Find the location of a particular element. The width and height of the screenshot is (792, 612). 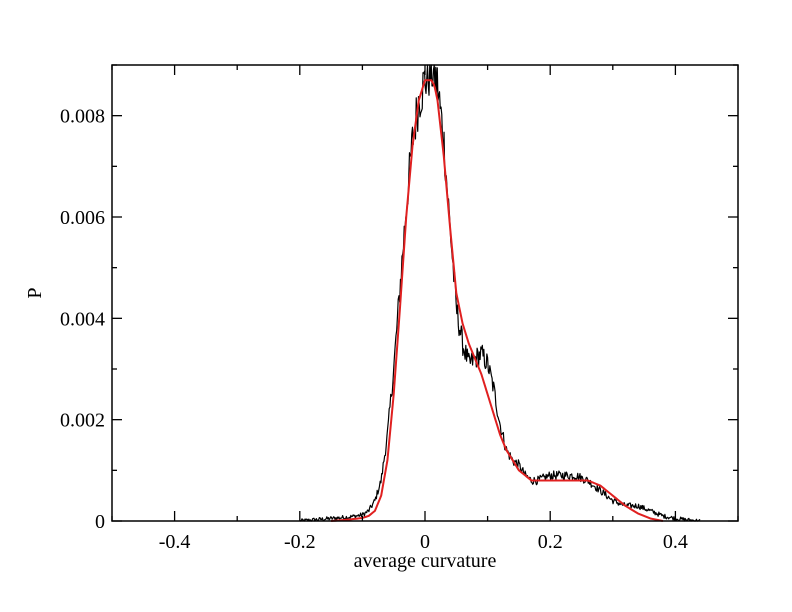

x-tick-label: 0.4 is located at coordinates (675, 542).